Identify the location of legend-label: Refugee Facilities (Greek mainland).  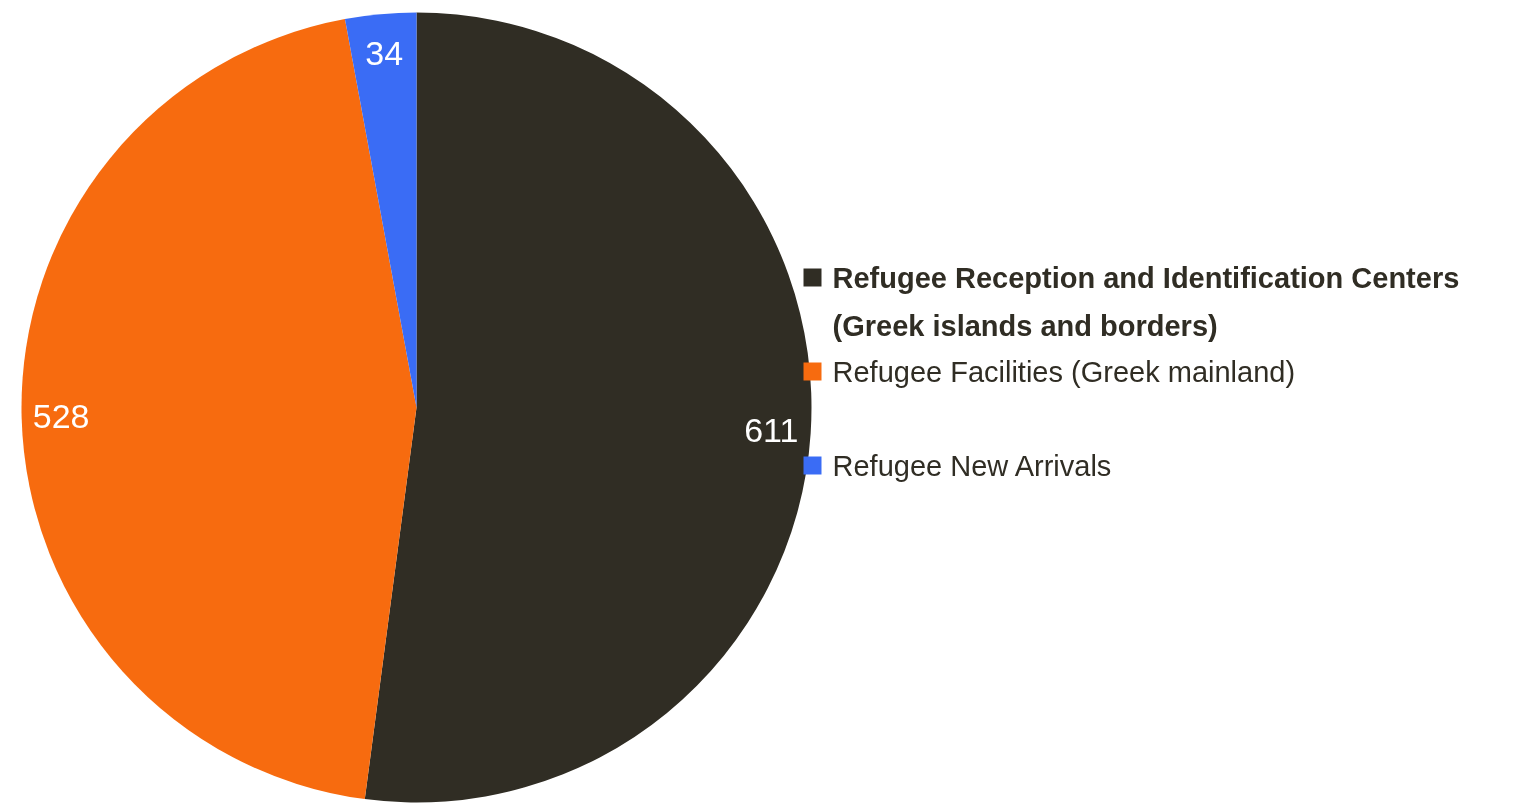
(1064, 371).